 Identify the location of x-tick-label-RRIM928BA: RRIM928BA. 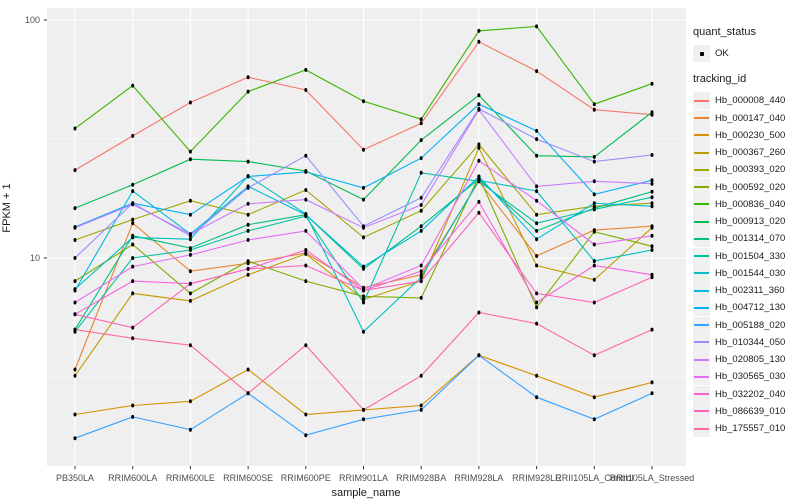
(421, 478).